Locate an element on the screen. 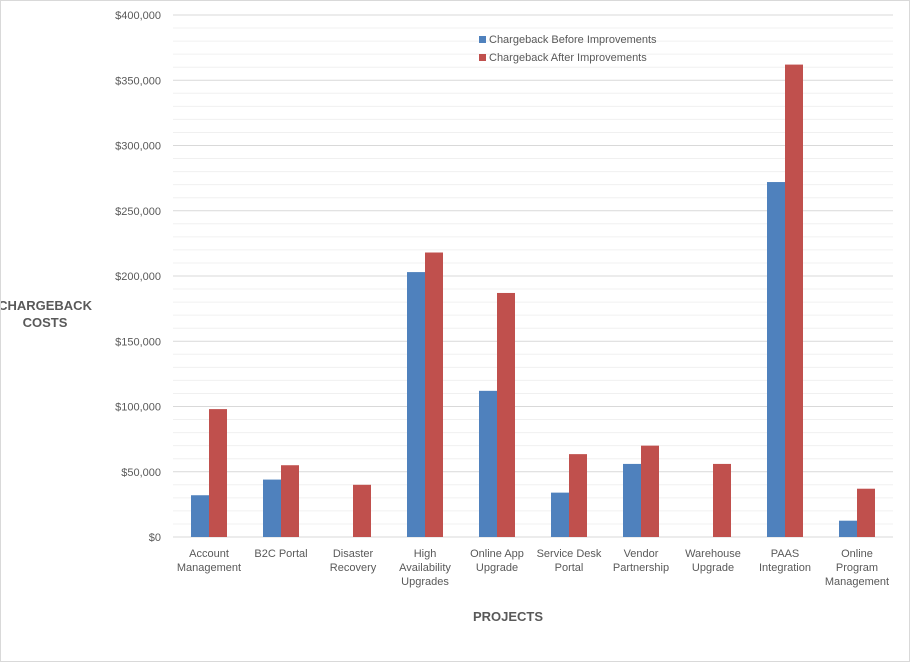 This screenshot has height=666, width=910. x-tick-label-line: Service Desk is located at coordinates (569, 554).